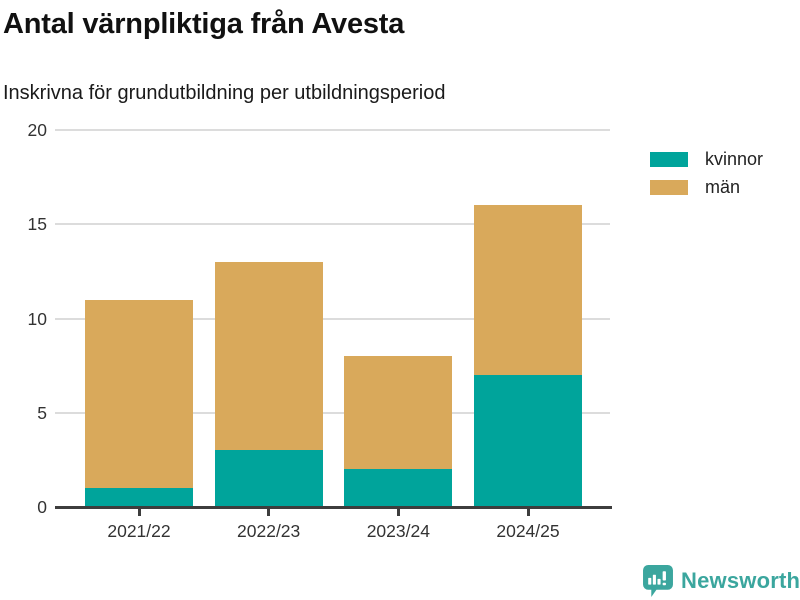 This screenshot has height=600, width=800. Describe the element at coordinates (333, 507) in the screenshot. I see `x-axis-line` at that location.